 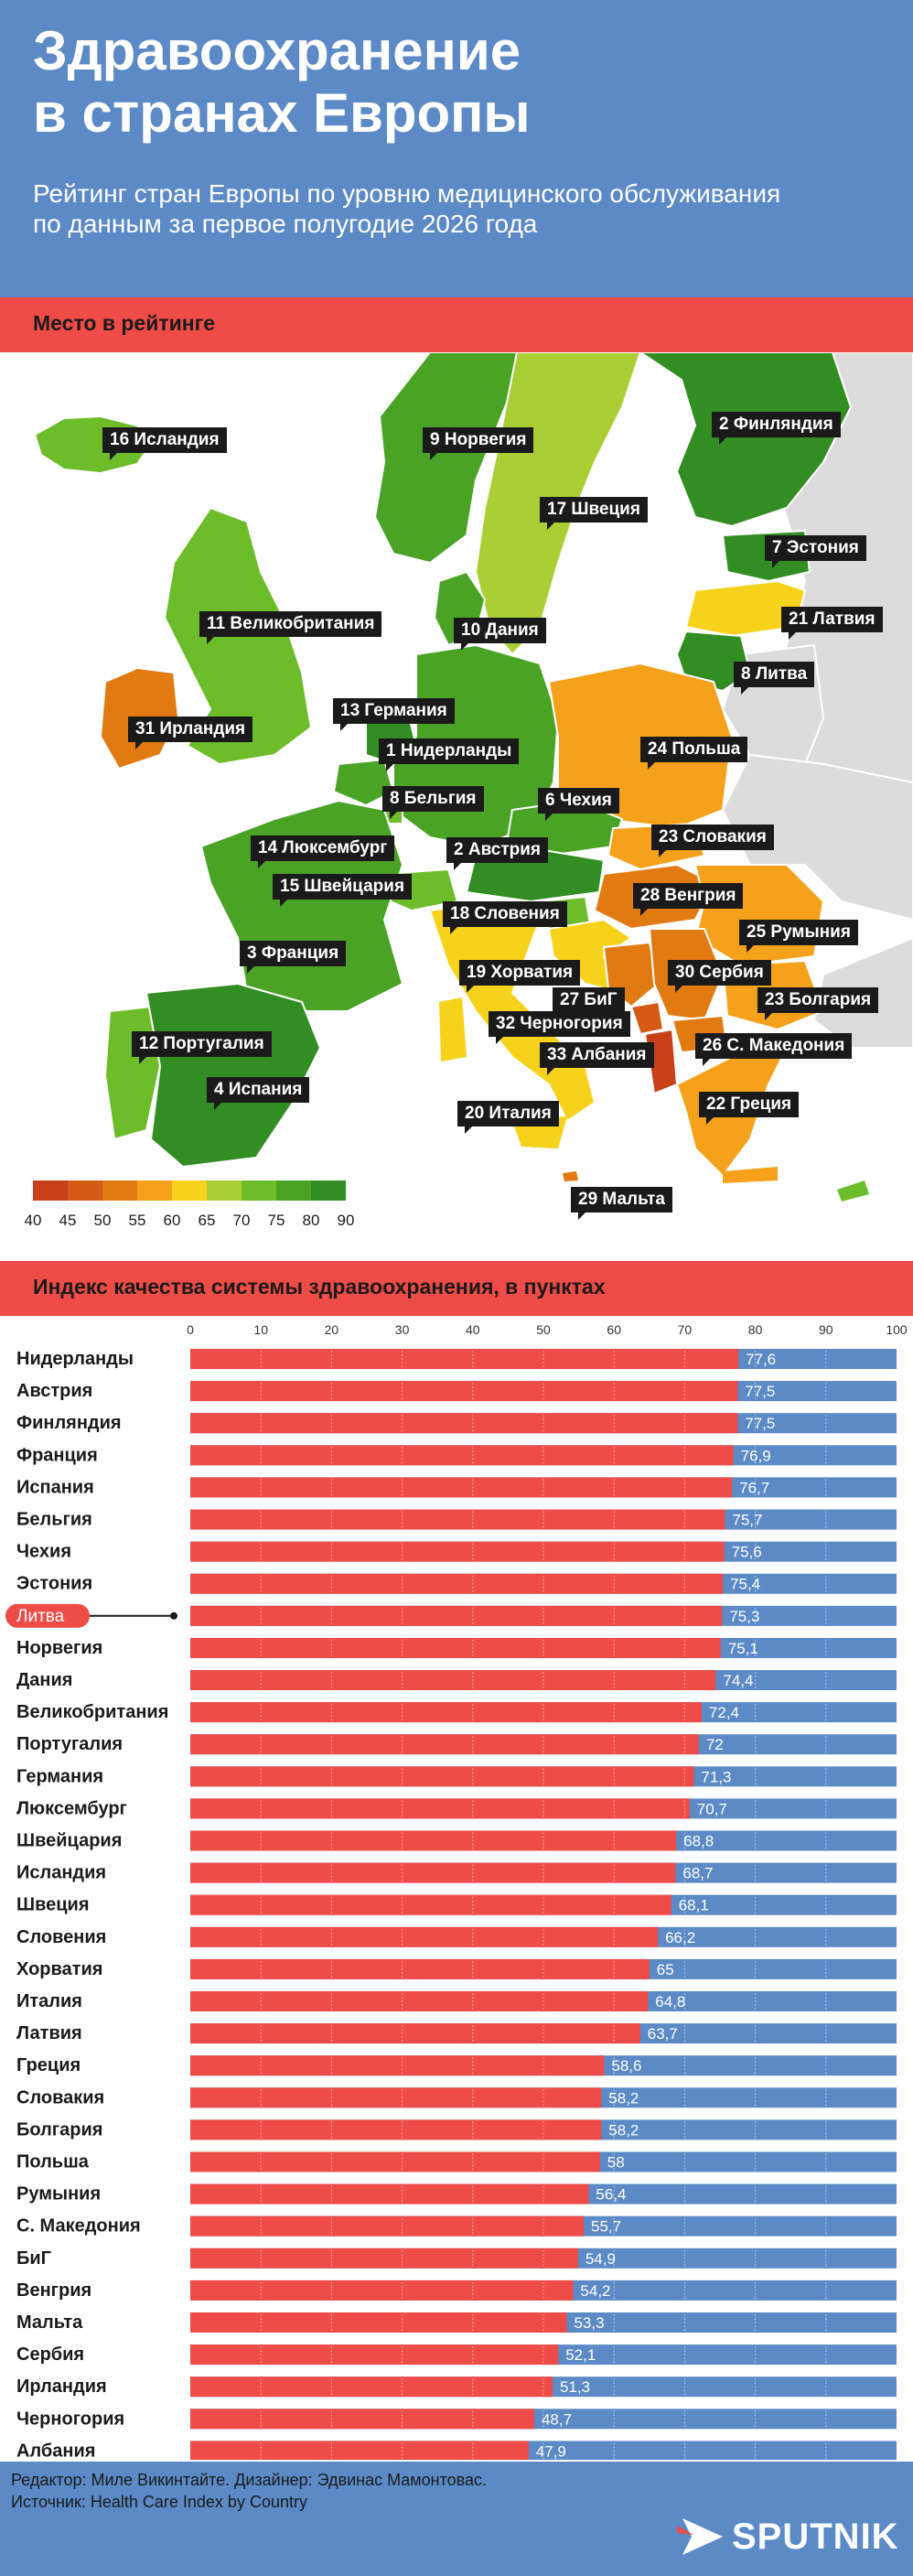 I want to click on bar-value-label: 58,6, so click(x=626, y=2066).